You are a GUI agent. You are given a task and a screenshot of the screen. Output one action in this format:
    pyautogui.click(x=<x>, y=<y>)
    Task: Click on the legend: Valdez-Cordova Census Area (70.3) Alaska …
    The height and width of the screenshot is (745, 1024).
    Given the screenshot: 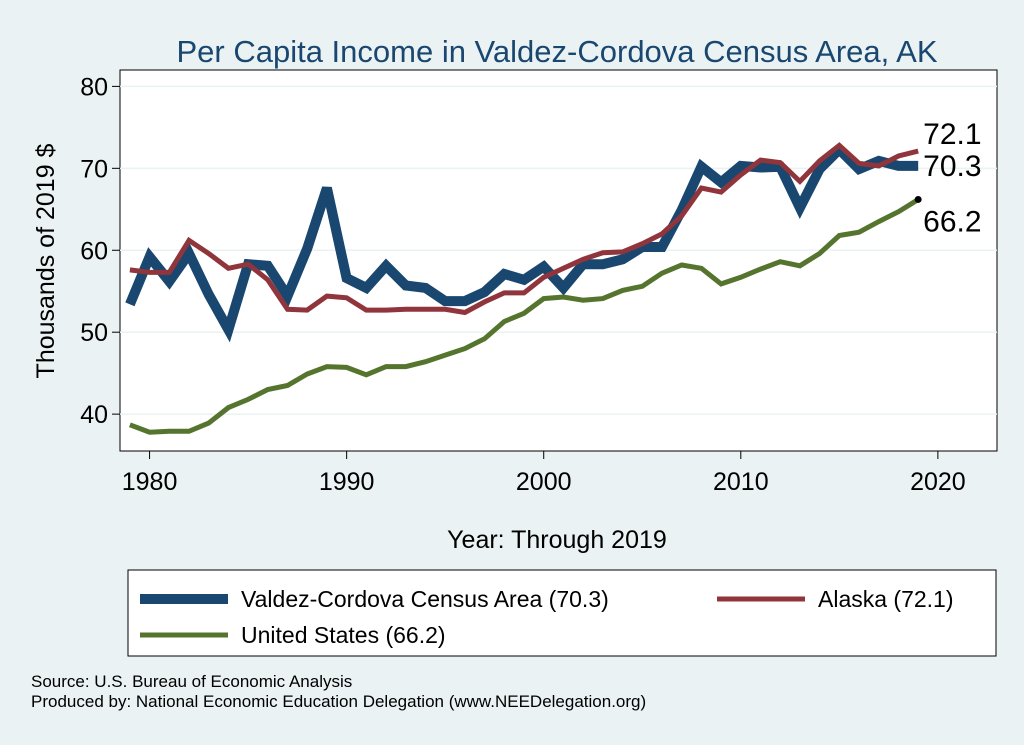 What is the action you would take?
    pyautogui.click(x=562, y=613)
    